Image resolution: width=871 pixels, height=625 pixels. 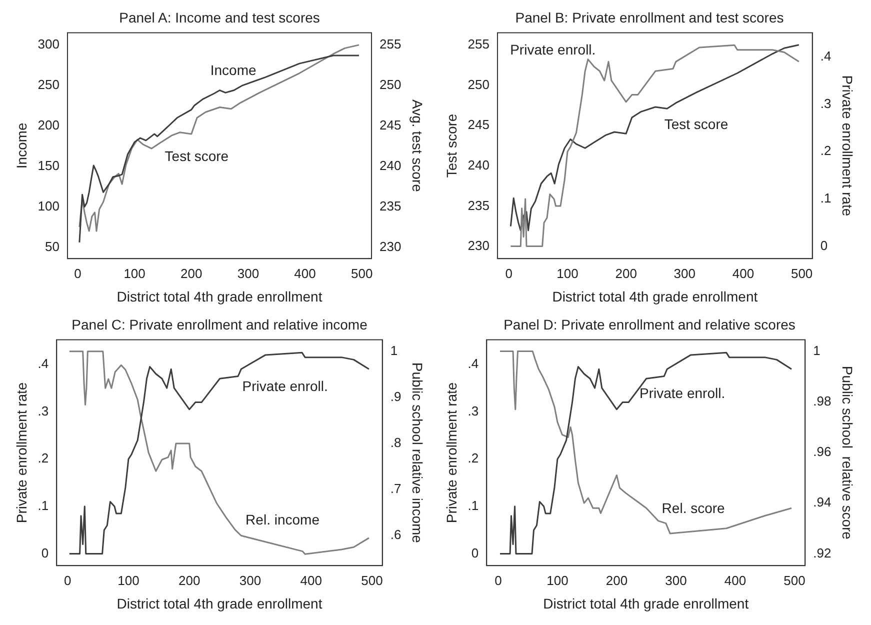 I want to click on series-label: Rel. income, so click(x=283, y=519).